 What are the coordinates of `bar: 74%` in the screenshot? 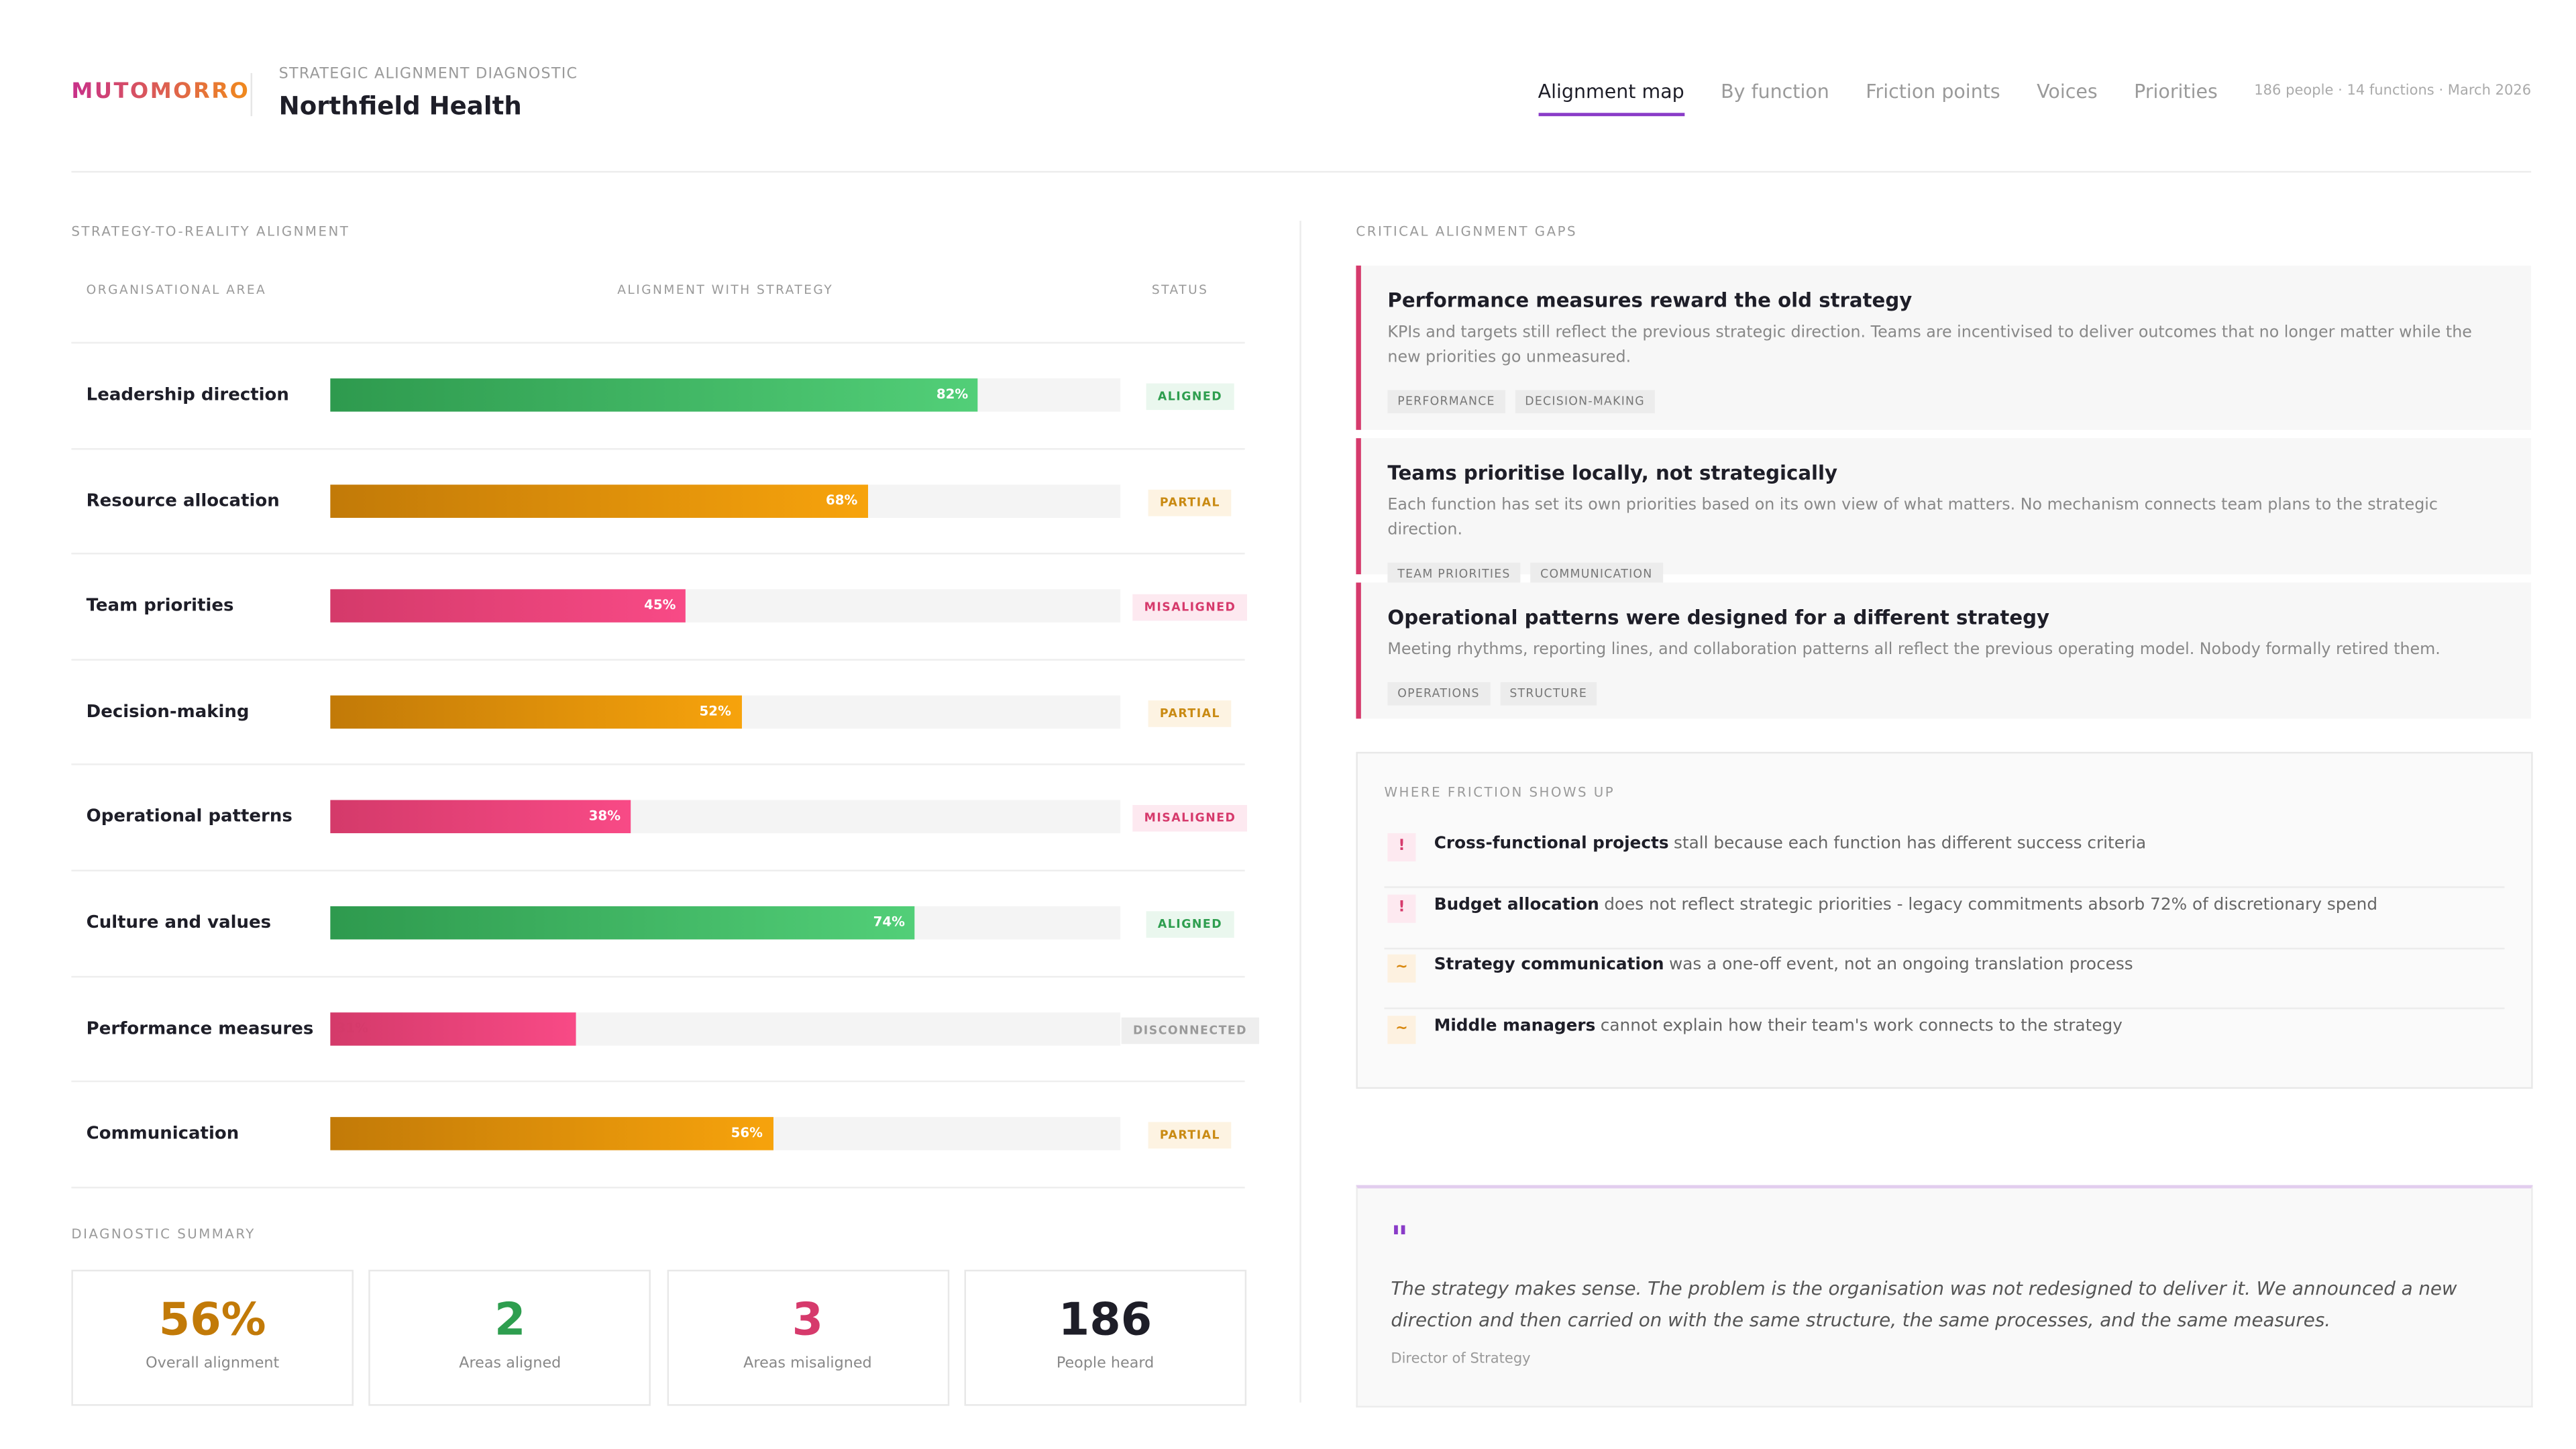 It's located at (622, 923).